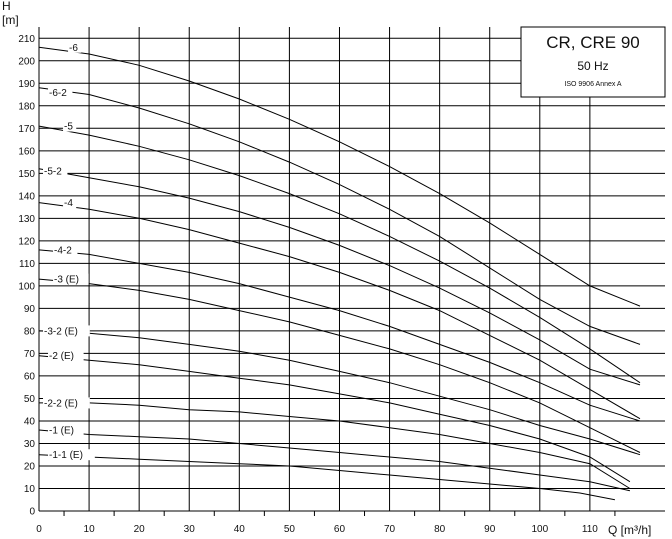 The height and width of the screenshot is (539, 672). What do you see at coordinates (30, 309) in the screenshot?
I see `y-tick-label: 90` at bounding box center [30, 309].